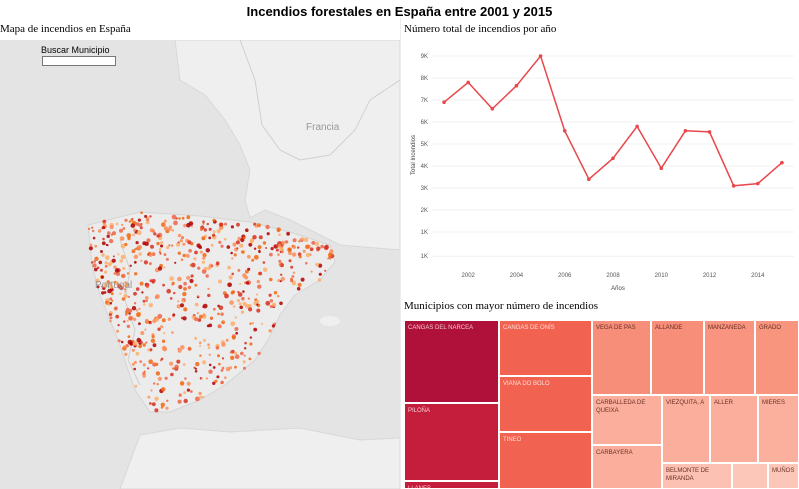 The height and width of the screenshot is (489, 799). Describe the element at coordinates (677, 357) in the screenshot. I see `treemap-cell: ALLANDE` at that location.